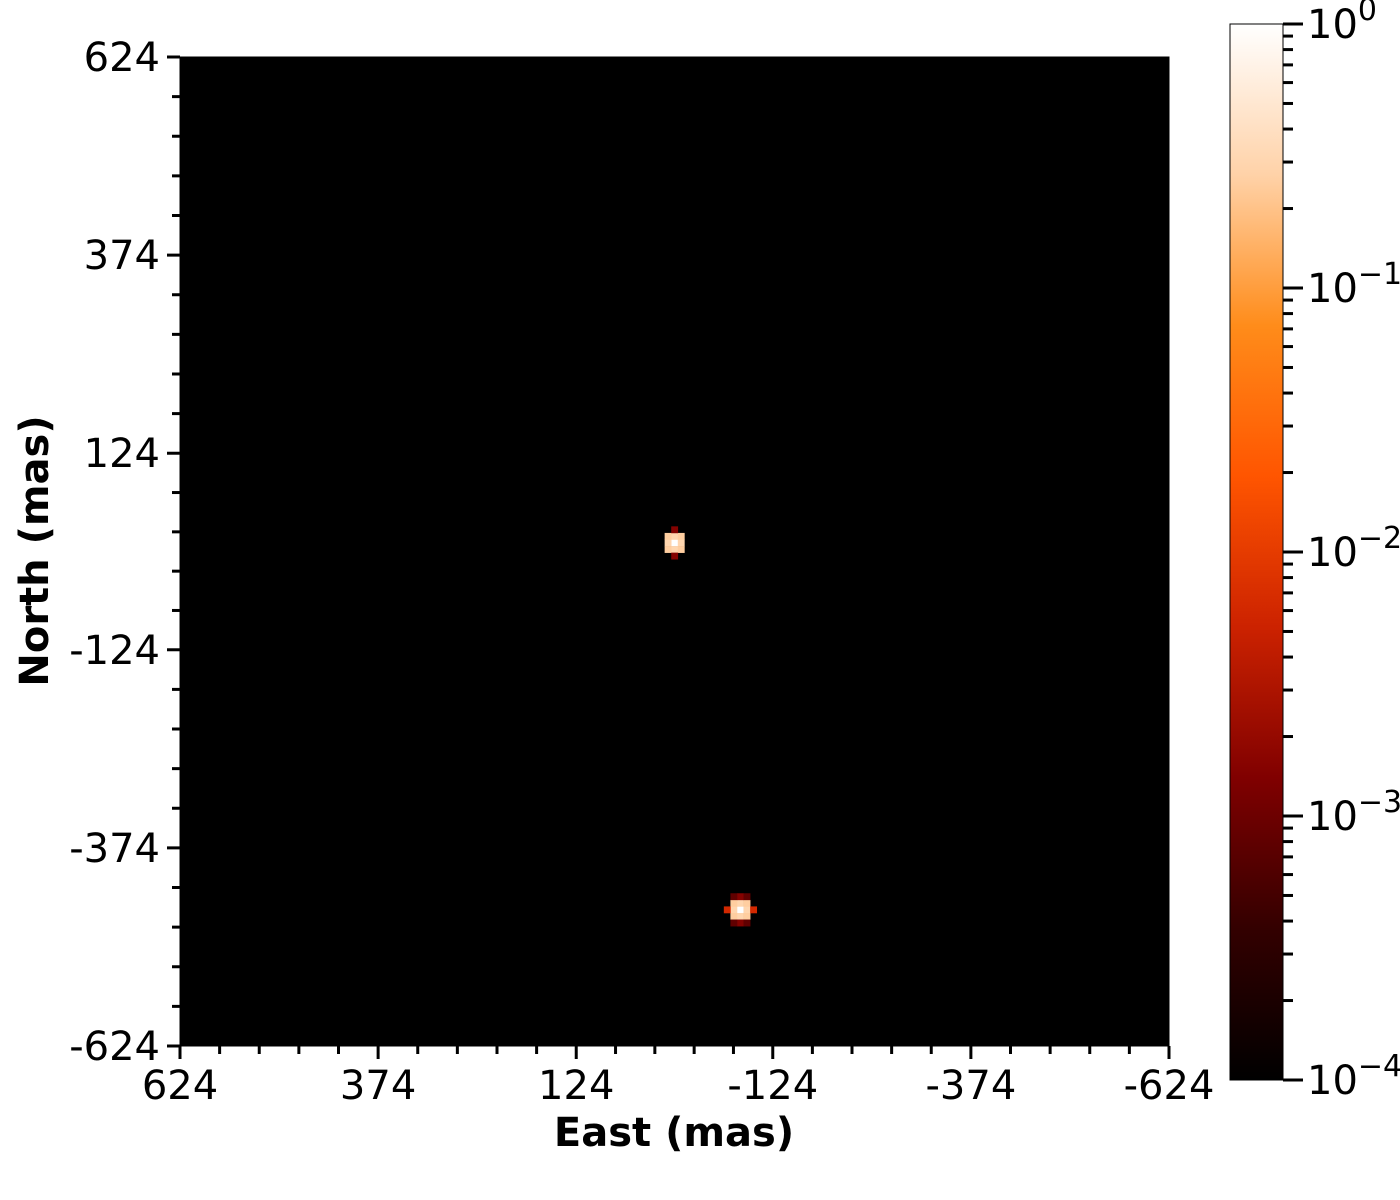 The image size is (1400, 1200). I want to click on y-tick-label: 624, so click(122, 58).